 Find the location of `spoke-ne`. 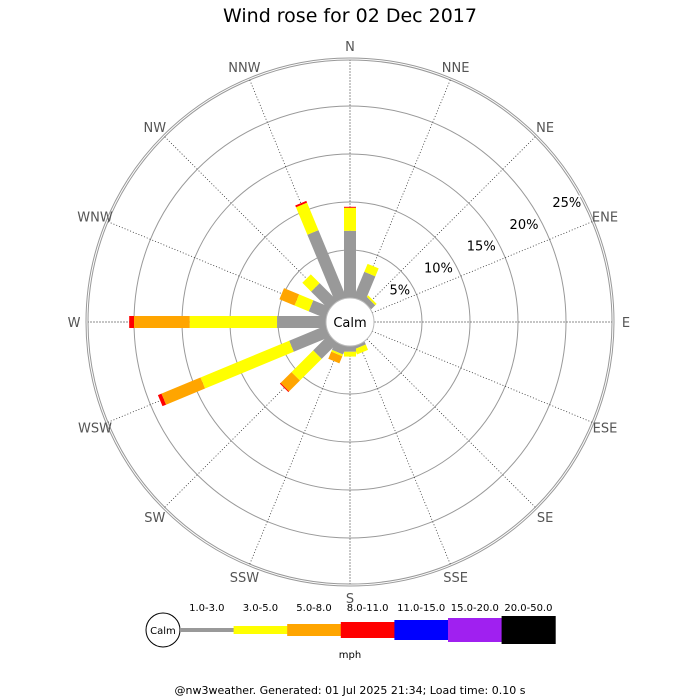

spoke-ne is located at coordinates (451, 221).